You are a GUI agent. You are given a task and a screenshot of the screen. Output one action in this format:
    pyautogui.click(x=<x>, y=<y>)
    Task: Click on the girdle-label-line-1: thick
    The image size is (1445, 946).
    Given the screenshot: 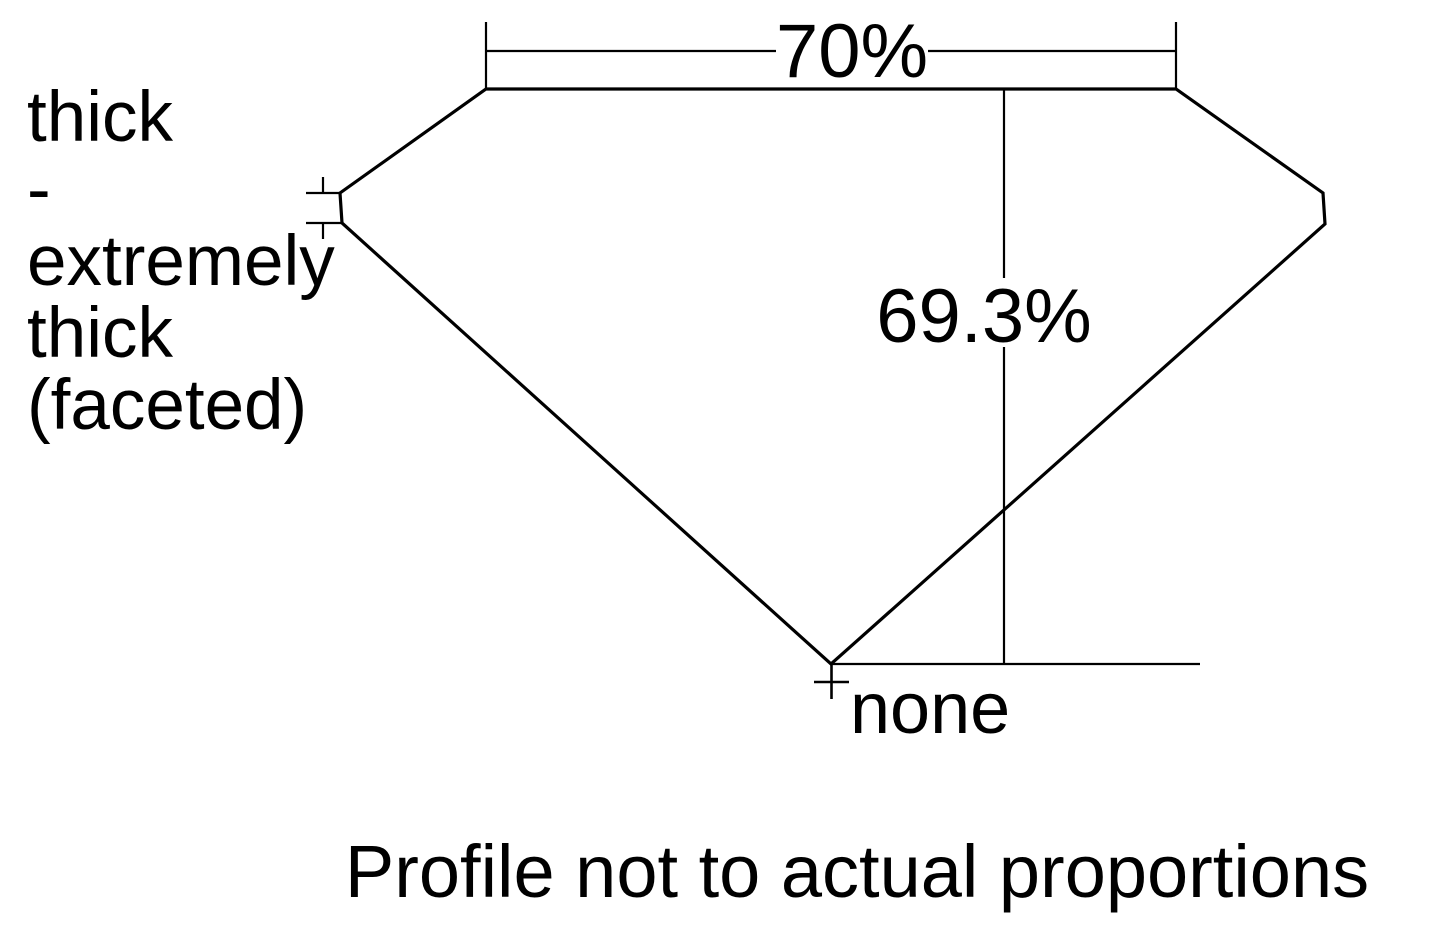 What is the action you would take?
    pyautogui.click(x=100, y=117)
    